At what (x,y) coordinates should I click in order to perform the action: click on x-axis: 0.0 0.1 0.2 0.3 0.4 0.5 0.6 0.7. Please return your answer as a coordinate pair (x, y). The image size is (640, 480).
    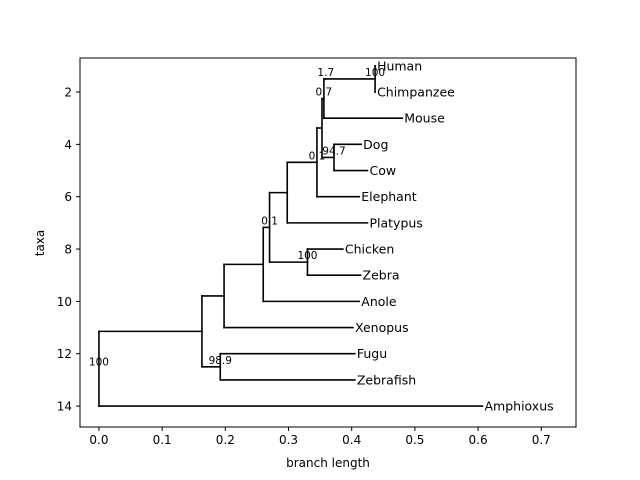
    Looking at the image, I should click on (320, 437).